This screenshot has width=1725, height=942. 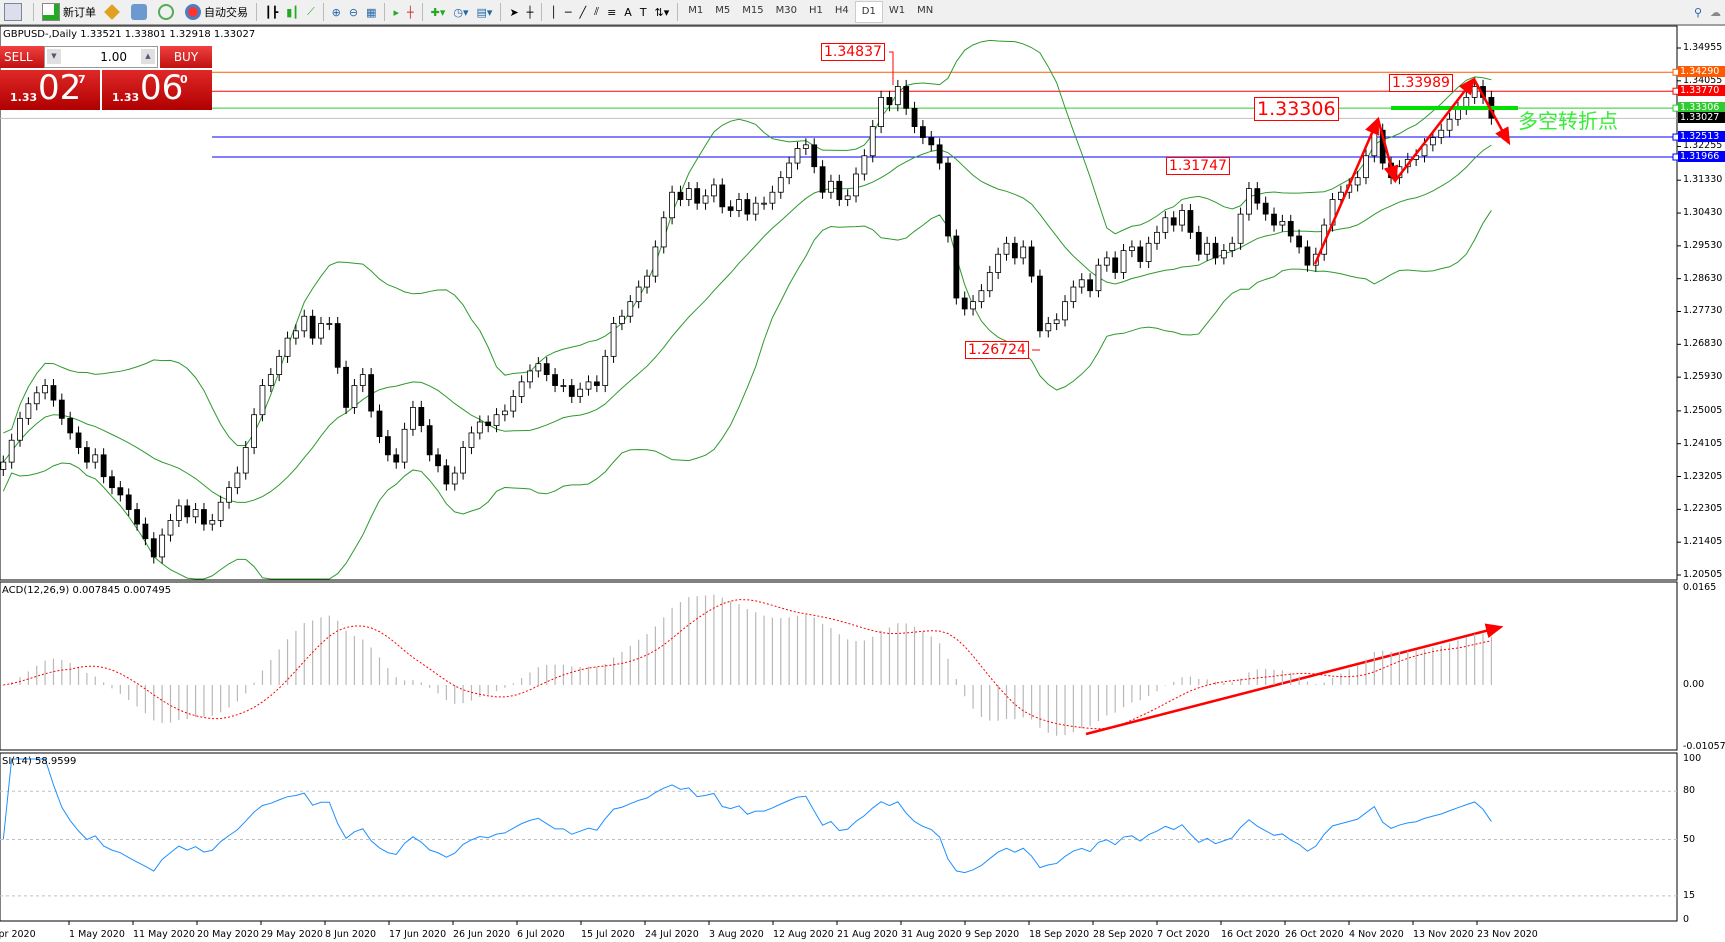 I want to click on cursor-button: ➤, so click(x=514, y=12).